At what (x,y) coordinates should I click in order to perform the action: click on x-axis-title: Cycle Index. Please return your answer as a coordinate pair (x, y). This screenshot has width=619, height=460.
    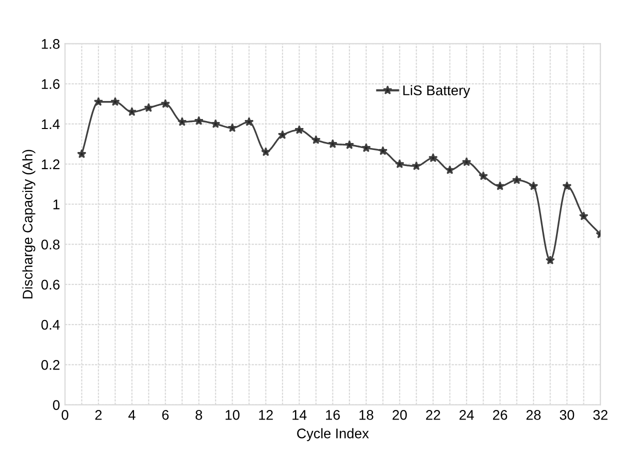
    Looking at the image, I should click on (333, 435).